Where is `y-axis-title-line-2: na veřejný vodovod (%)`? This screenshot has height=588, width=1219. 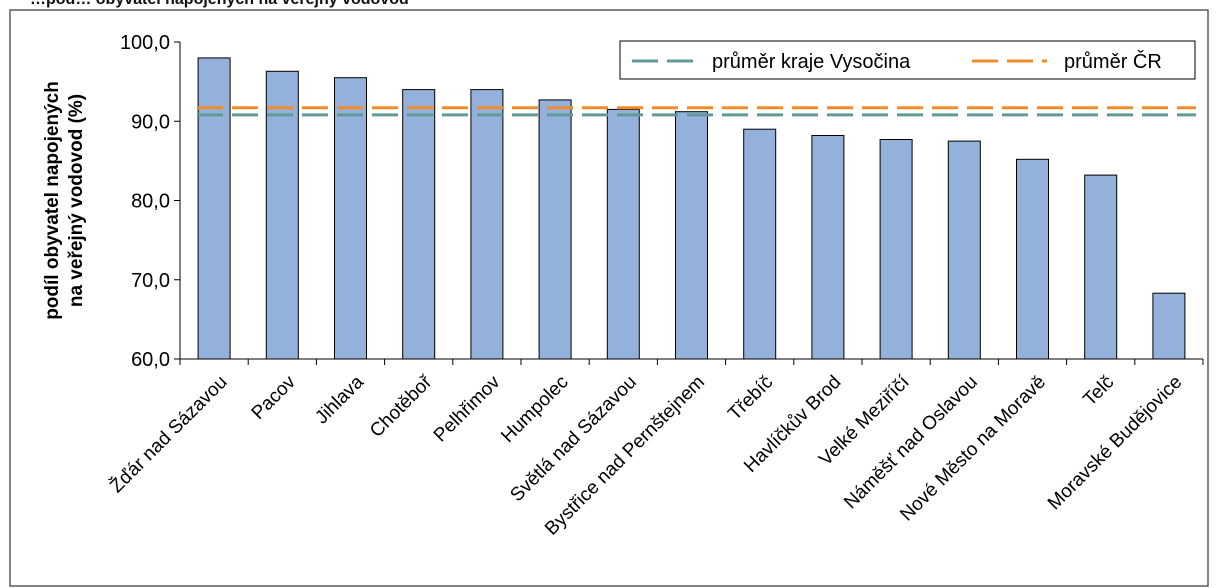 y-axis-title-line-2: na veřejný vodovod (%) is located at coordinates (76, 200).